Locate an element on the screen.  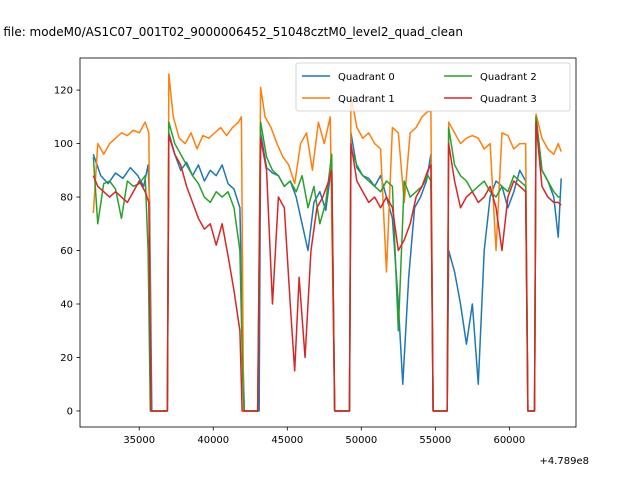
legend-label: Quadrant 1 is located at coordinates (366, 99).